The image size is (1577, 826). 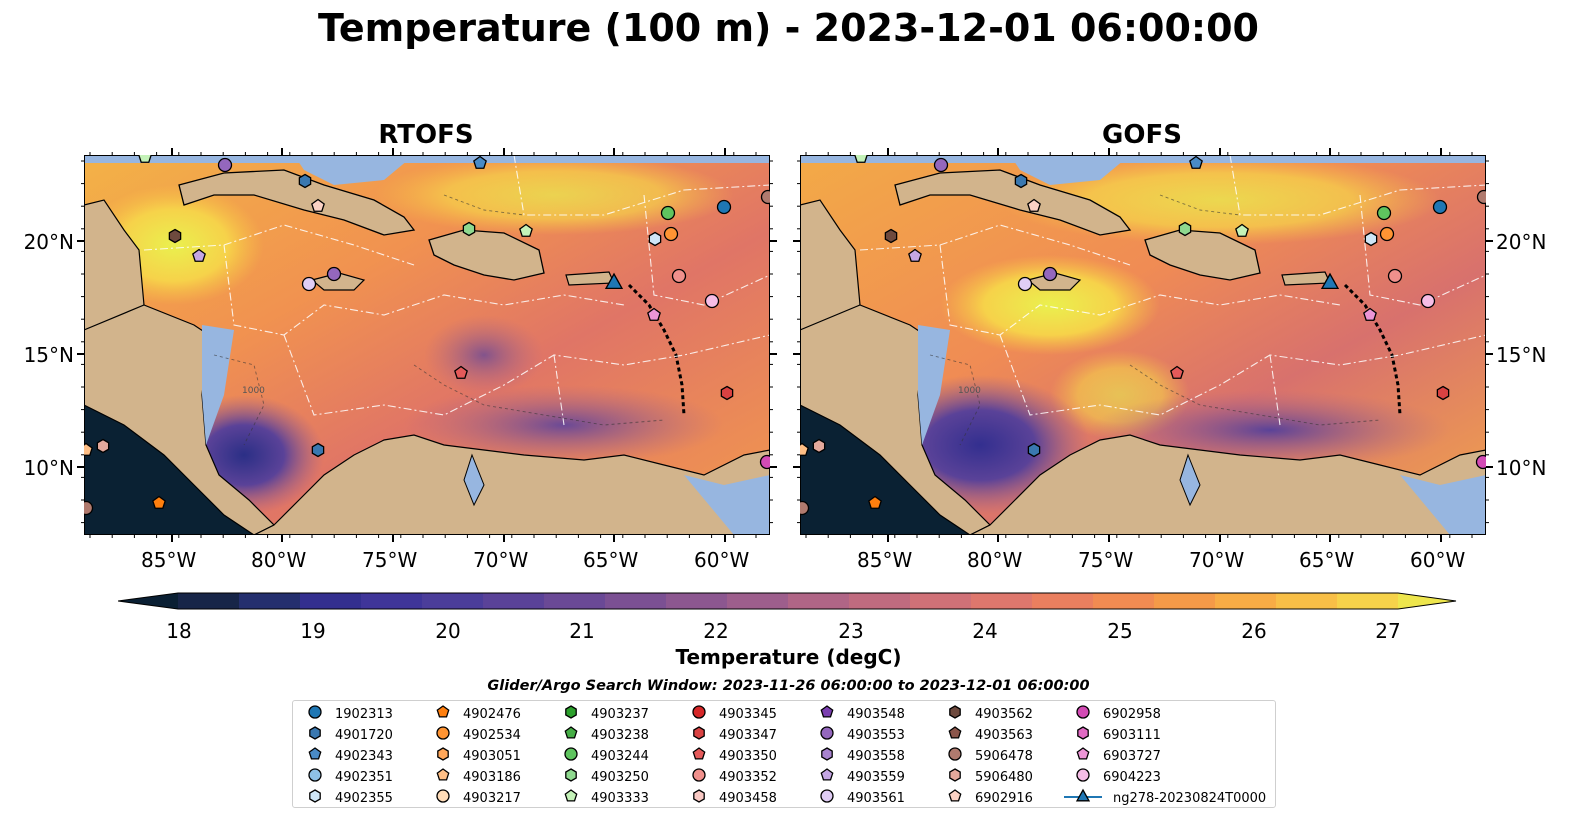 I want to click on eez-boundaries, so click(x=1172, y=290).